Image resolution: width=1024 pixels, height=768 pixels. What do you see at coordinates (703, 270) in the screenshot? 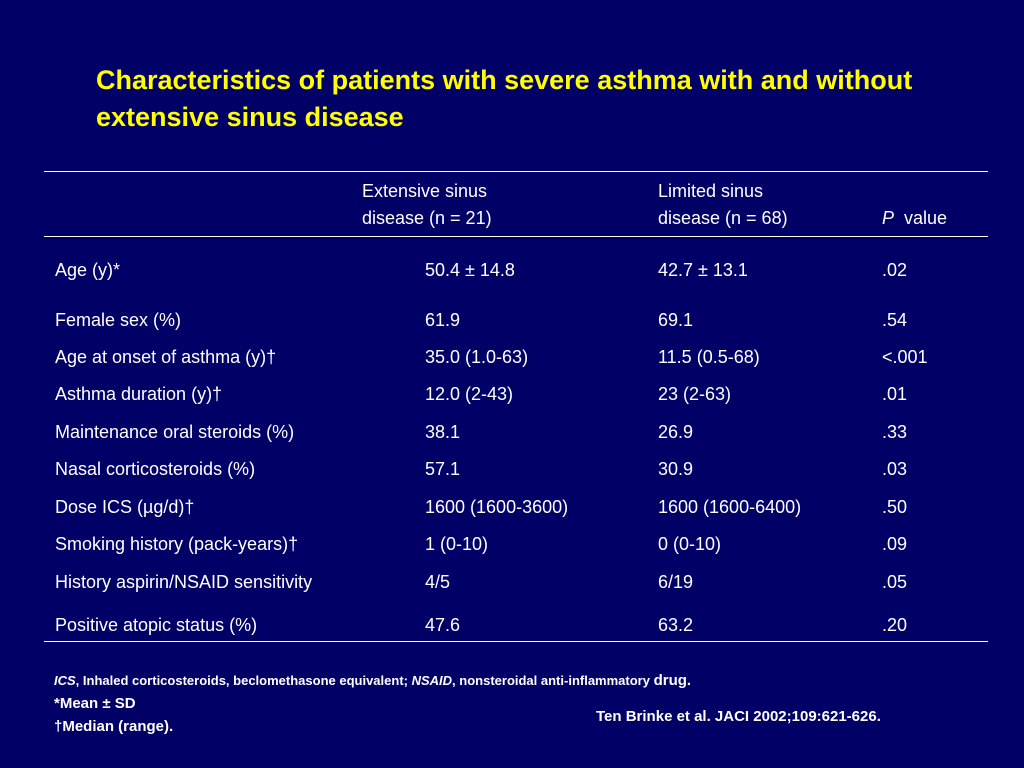
I see `row-limited: 42.7 ± 13.1` at bounding box center [703, 270].